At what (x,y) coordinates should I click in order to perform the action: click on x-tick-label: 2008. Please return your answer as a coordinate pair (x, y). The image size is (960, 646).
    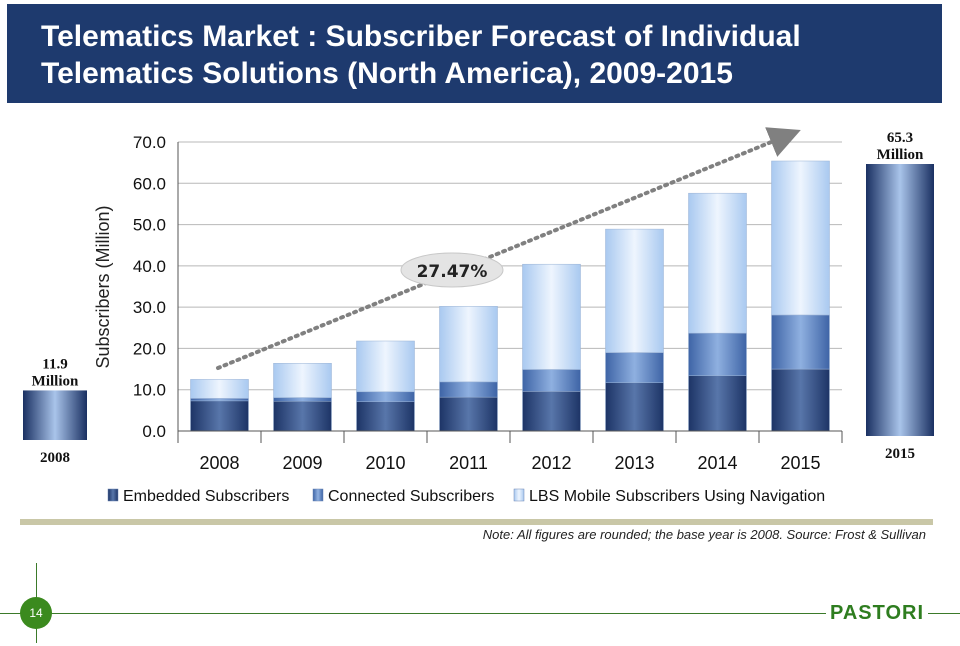
    Looking at the image, I should click on (219, 463).